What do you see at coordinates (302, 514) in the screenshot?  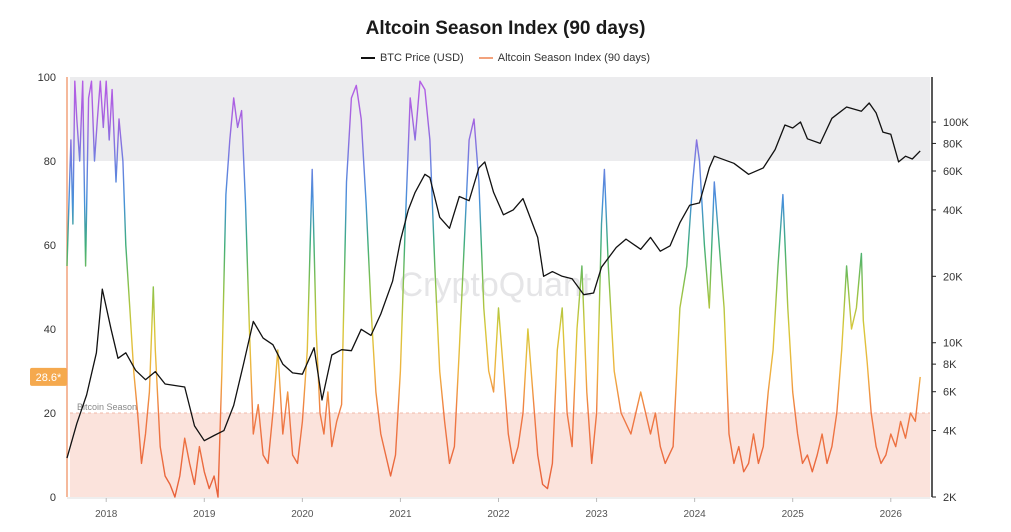 I see `x-tick-label: 2020` at bounding box center [302, 514].